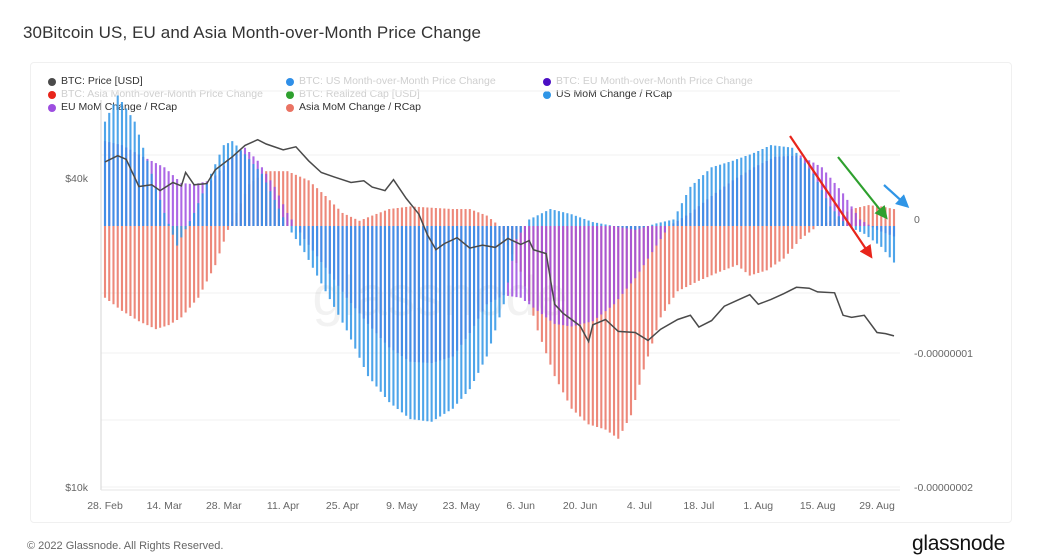 This screenshot has width=1037, height=560. I want to click on right-tick-label: -0.00000002, so click(943, 488).